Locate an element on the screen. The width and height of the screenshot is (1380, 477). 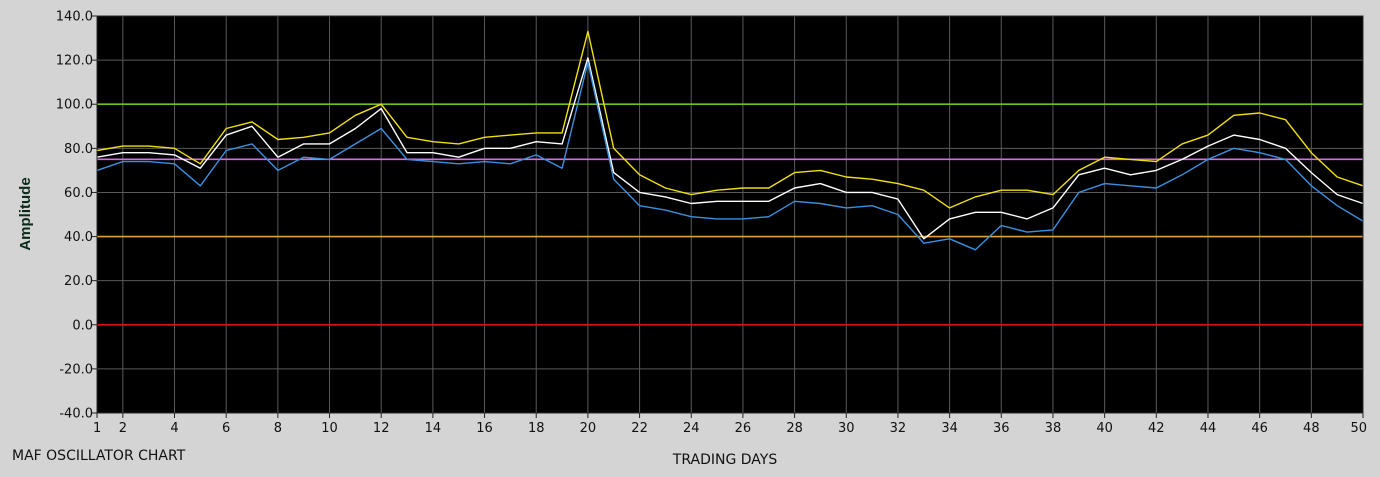
x-tick-label: 50 is located at coordinates (1358, 428).